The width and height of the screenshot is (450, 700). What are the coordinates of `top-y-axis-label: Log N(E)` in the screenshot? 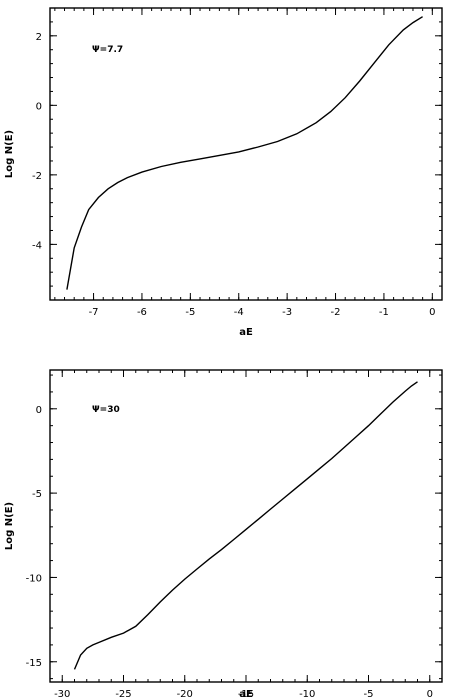 It's located at (9, 154).